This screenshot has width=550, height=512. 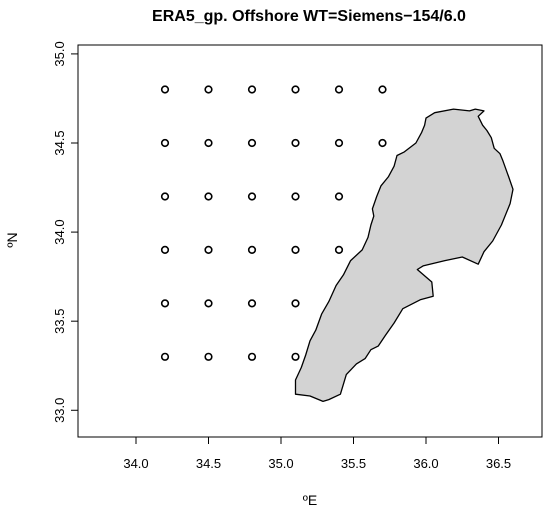 What do you see at coordinates (309, 16) in the screenshot?
I see `chart-title: ERA5_gp. Offshore WT=Siemens−154/6.0` at bounding box center [309, 16].